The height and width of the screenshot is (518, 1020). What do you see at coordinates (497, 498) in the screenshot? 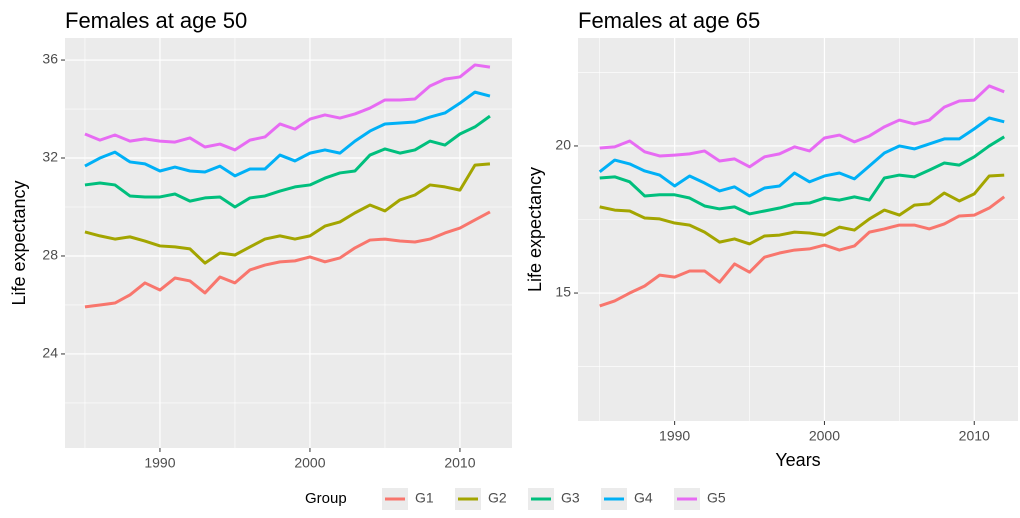
I see `legend-label: G2` at bounding box center [497, 498].